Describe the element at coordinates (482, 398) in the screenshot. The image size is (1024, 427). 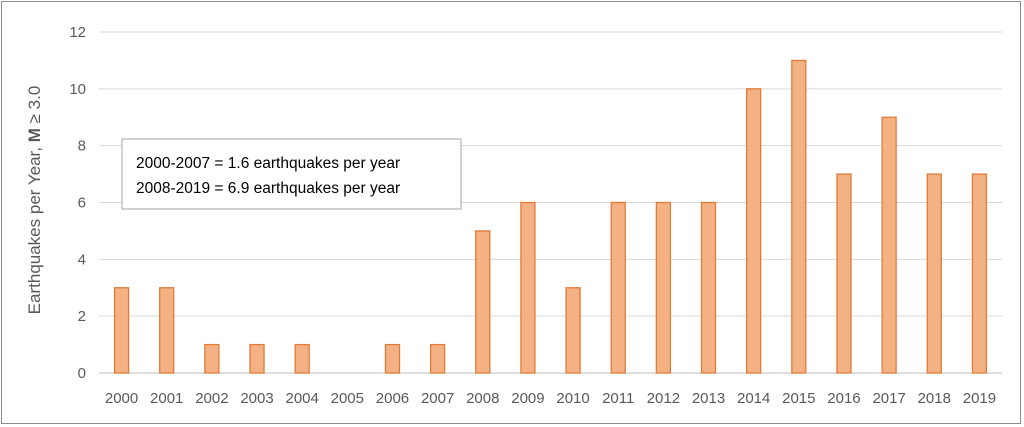
I see `x-tick-label: 2008` at that location.